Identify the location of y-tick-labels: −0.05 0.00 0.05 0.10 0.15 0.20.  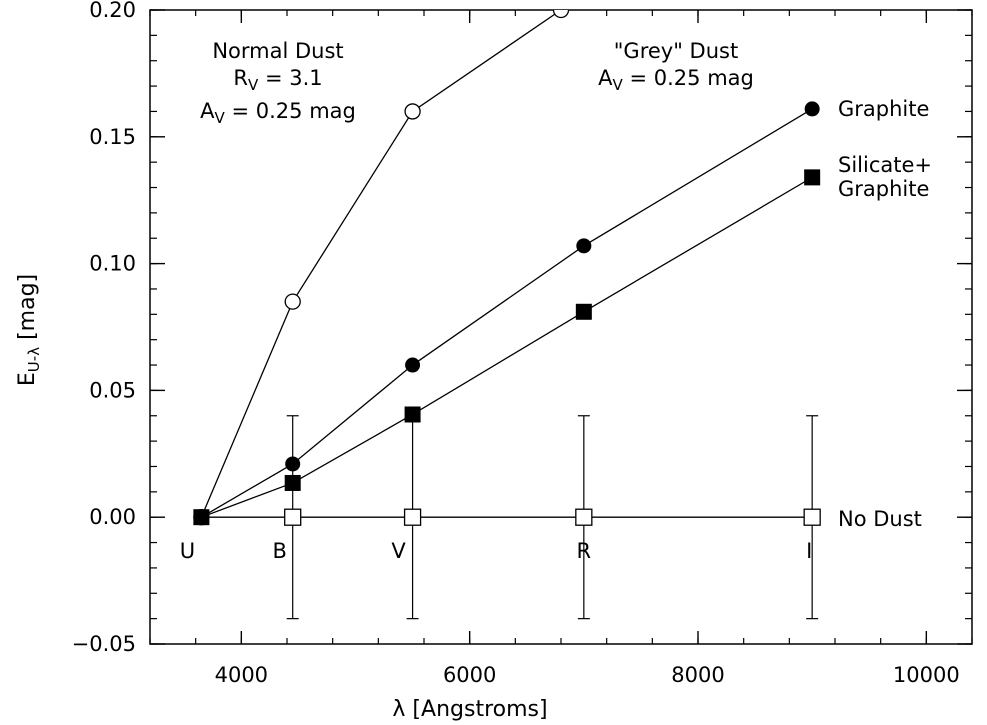
(104, 328).